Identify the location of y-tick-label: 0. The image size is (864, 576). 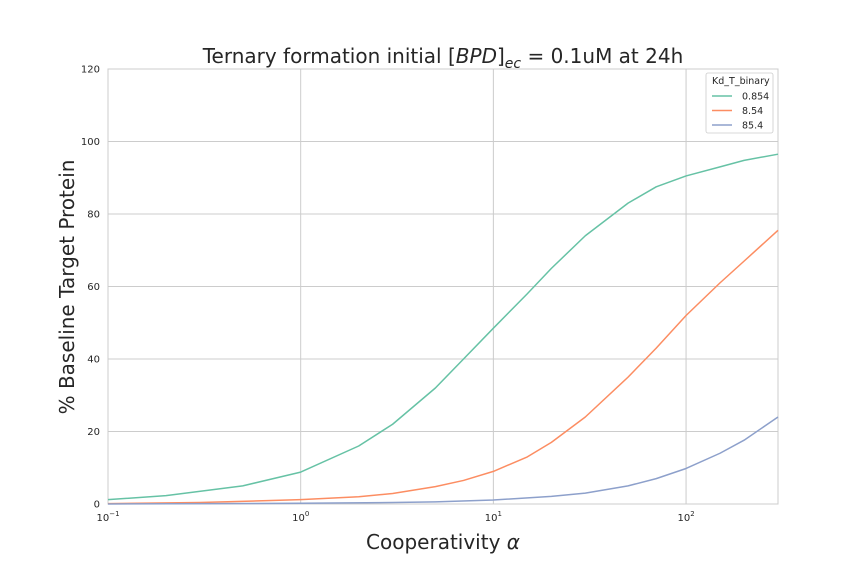
(97, 505).